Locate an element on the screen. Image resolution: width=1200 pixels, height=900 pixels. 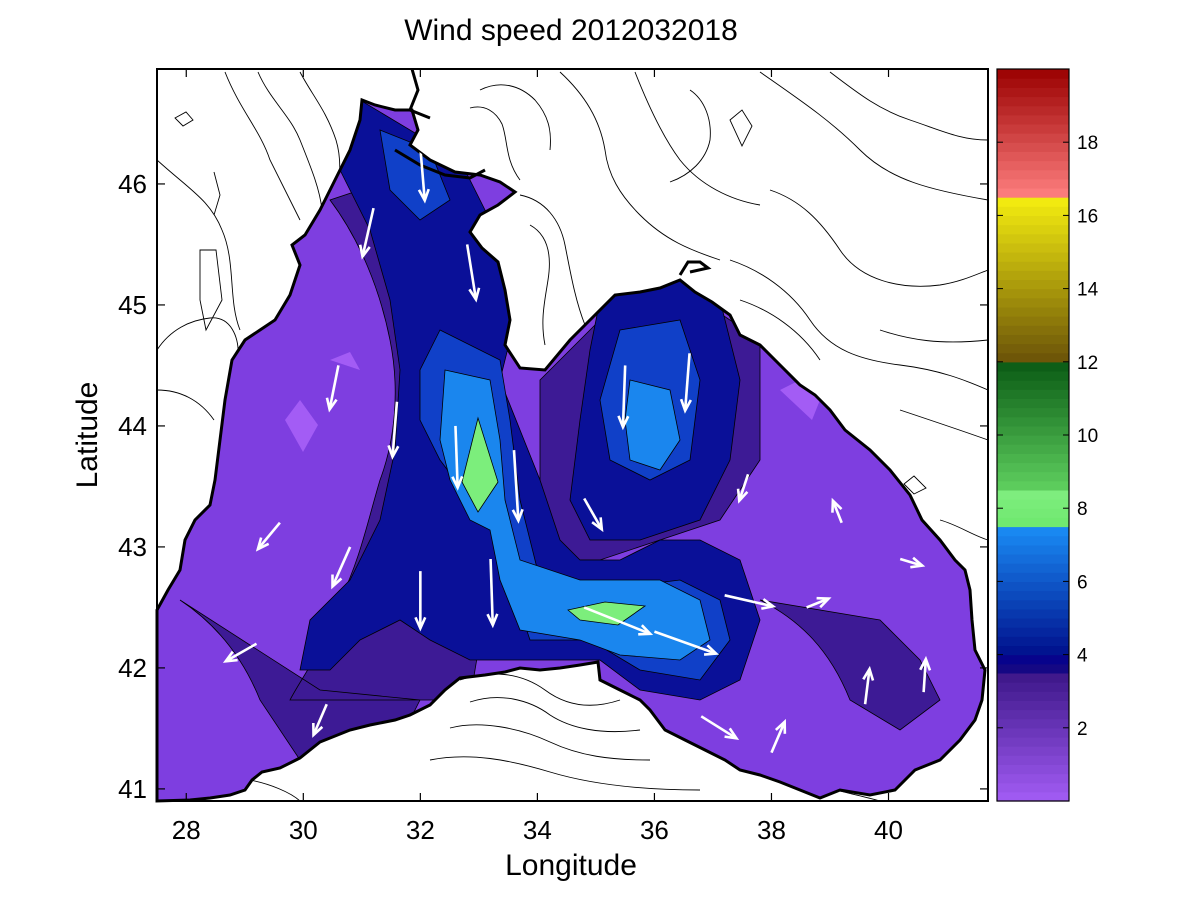
colorbar-tick-label: 2 is located at coordinates (1082, 729).